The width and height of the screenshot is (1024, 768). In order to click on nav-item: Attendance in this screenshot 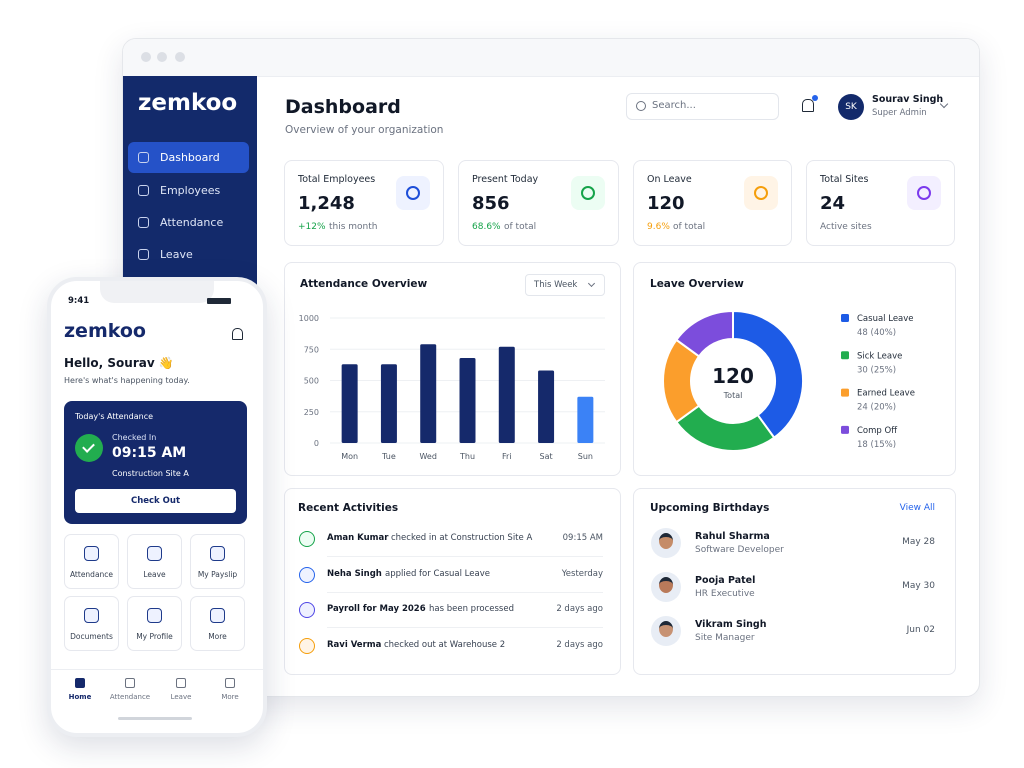, I will do `click(188, 222)`.